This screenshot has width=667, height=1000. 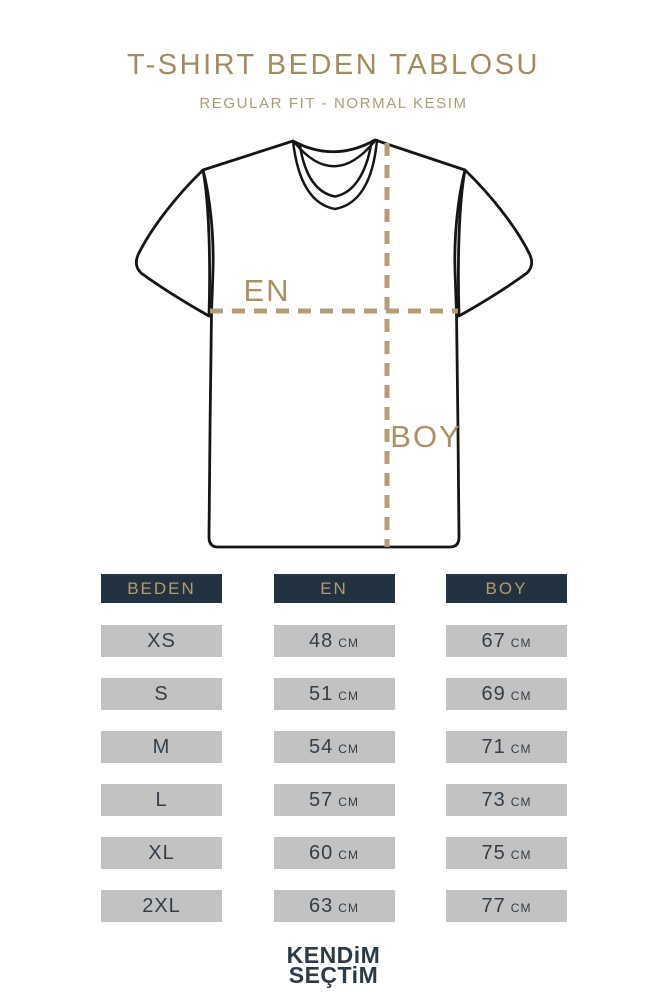 What do you see at coordinates (161, 747) in the screenshot?
I see `size-cell: M` at bounding box center [161, 747].